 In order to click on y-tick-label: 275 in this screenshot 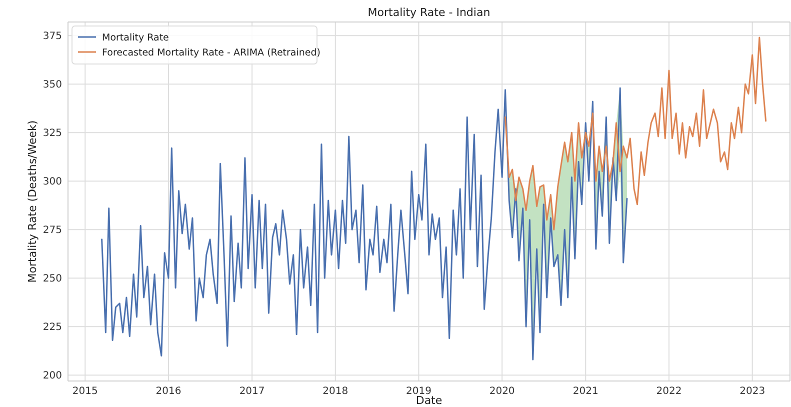, I will do `click(52, 230)`.